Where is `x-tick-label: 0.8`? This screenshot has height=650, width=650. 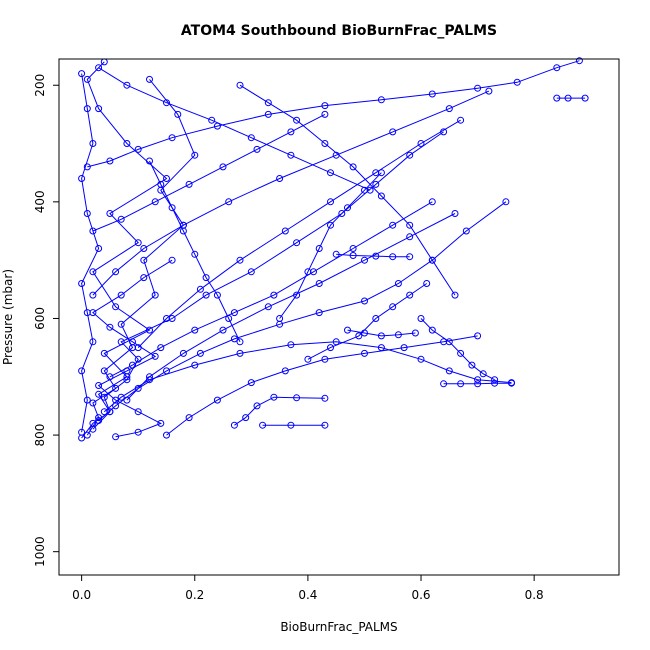
x-tick-label: 0.8 is located at coordinates (534, 595).